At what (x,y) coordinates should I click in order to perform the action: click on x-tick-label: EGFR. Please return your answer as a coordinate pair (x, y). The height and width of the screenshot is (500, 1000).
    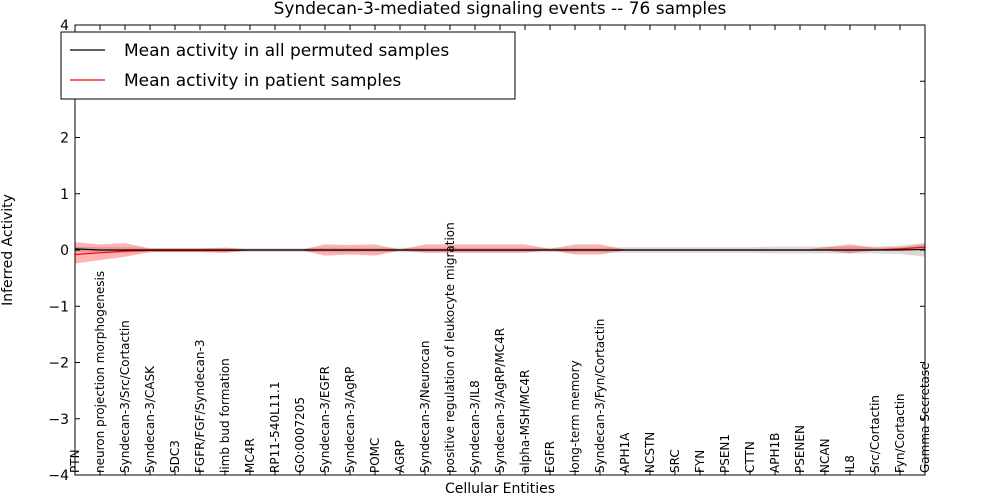
    Looking at the image, I should click on (550, 457).